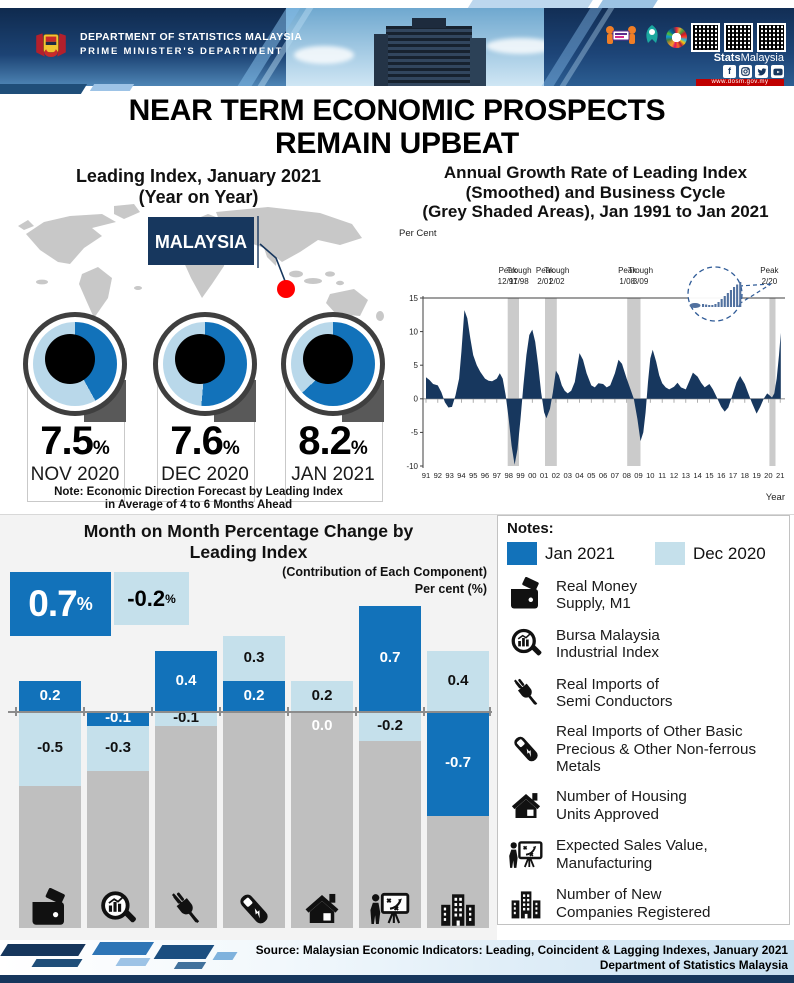 Image resolution: width=794 pixels, height=983 pixels. What do you see at coordinates (520, 475) in the screenshot?
I see `x-tick-label: 99` at bounding box center [520, 475].